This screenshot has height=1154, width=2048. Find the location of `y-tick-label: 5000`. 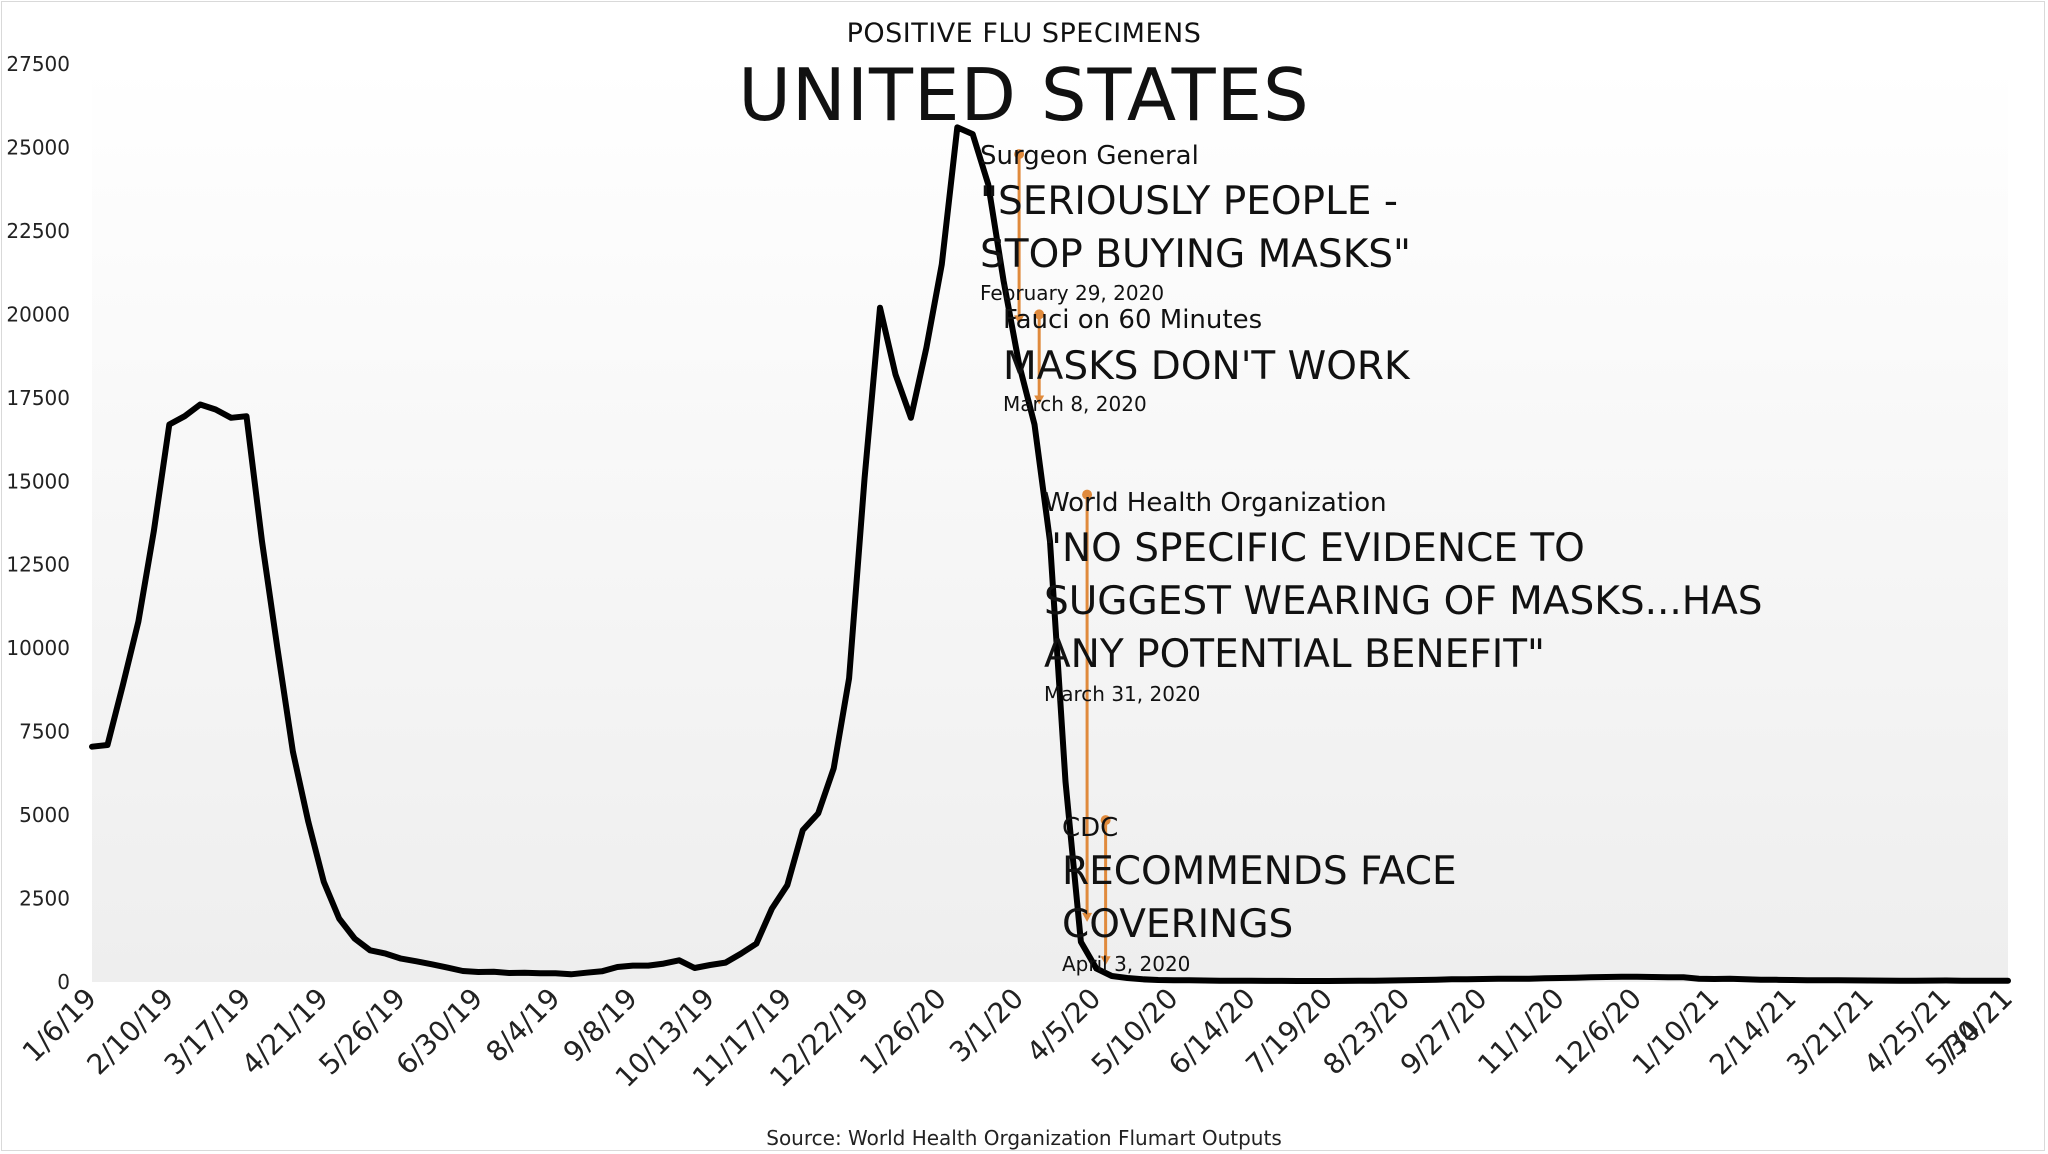

y-tick-label: 5000 is located at coordinates (44, 815).